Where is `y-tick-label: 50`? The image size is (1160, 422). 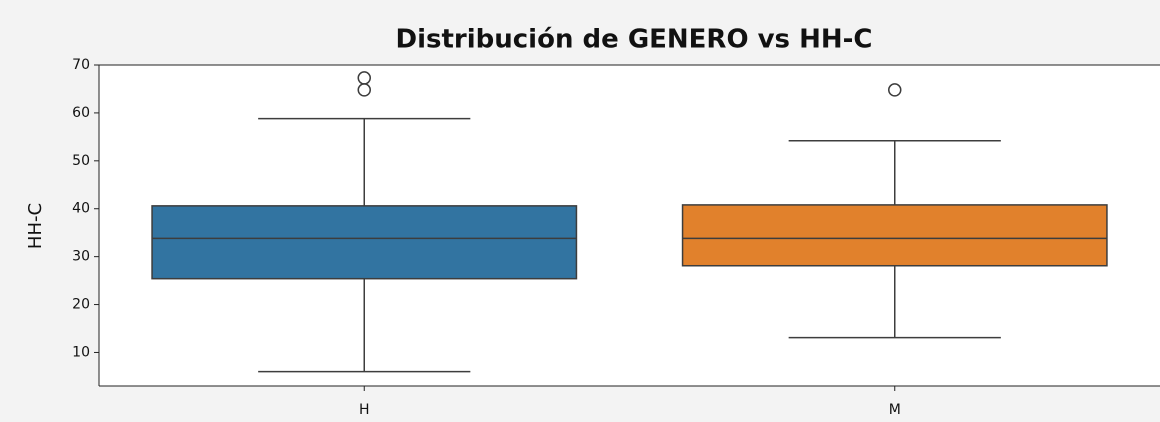
y-tick-label: 50 is located at coordinates (81, 161).